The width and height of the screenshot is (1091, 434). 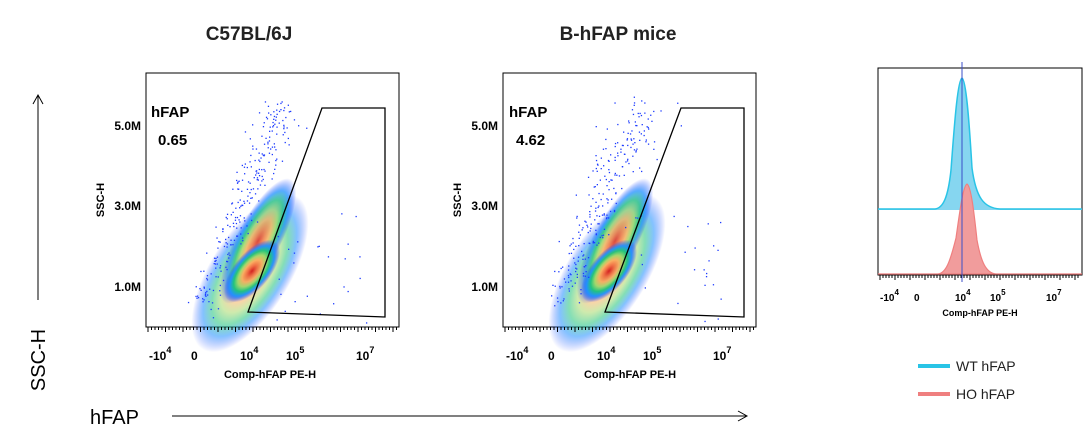 What do you see at coordinates (172, 140) in the screenshot?
I see `left-gate-value: 0.65` at bounding box center [172, 140].